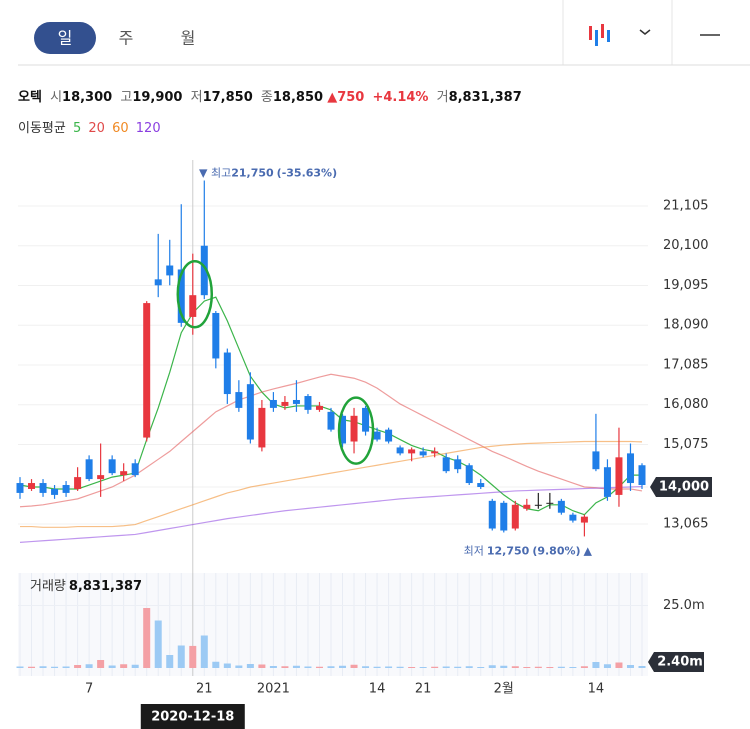  I want to click on volume-title: 거래량 8,831,387, so click(86, 586).